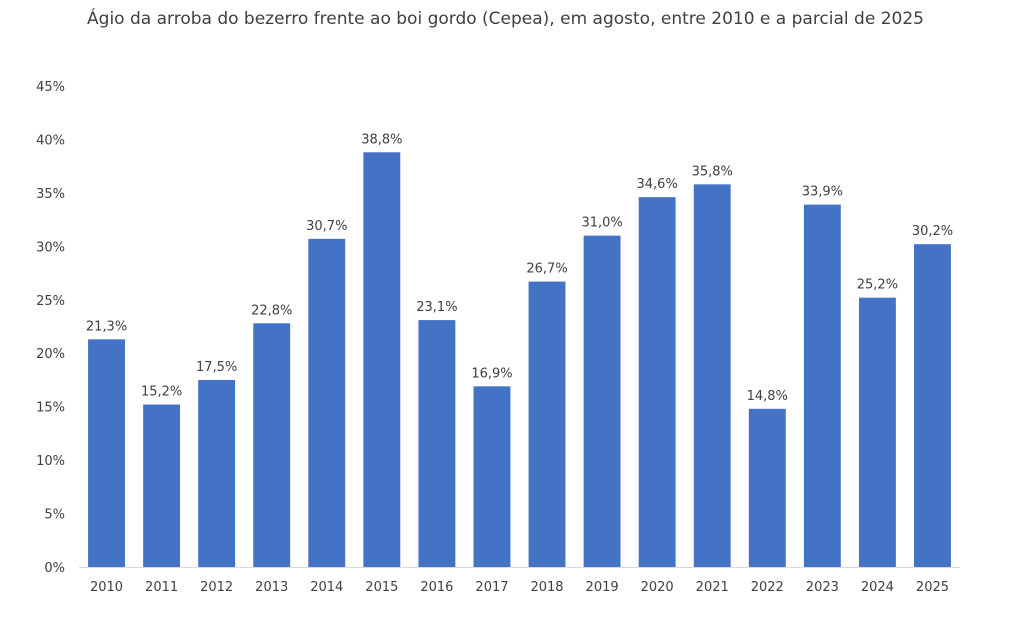 This screenshot has width=1011, height=629. I want to click on y-tick-label: 0%, so click(54, 568).